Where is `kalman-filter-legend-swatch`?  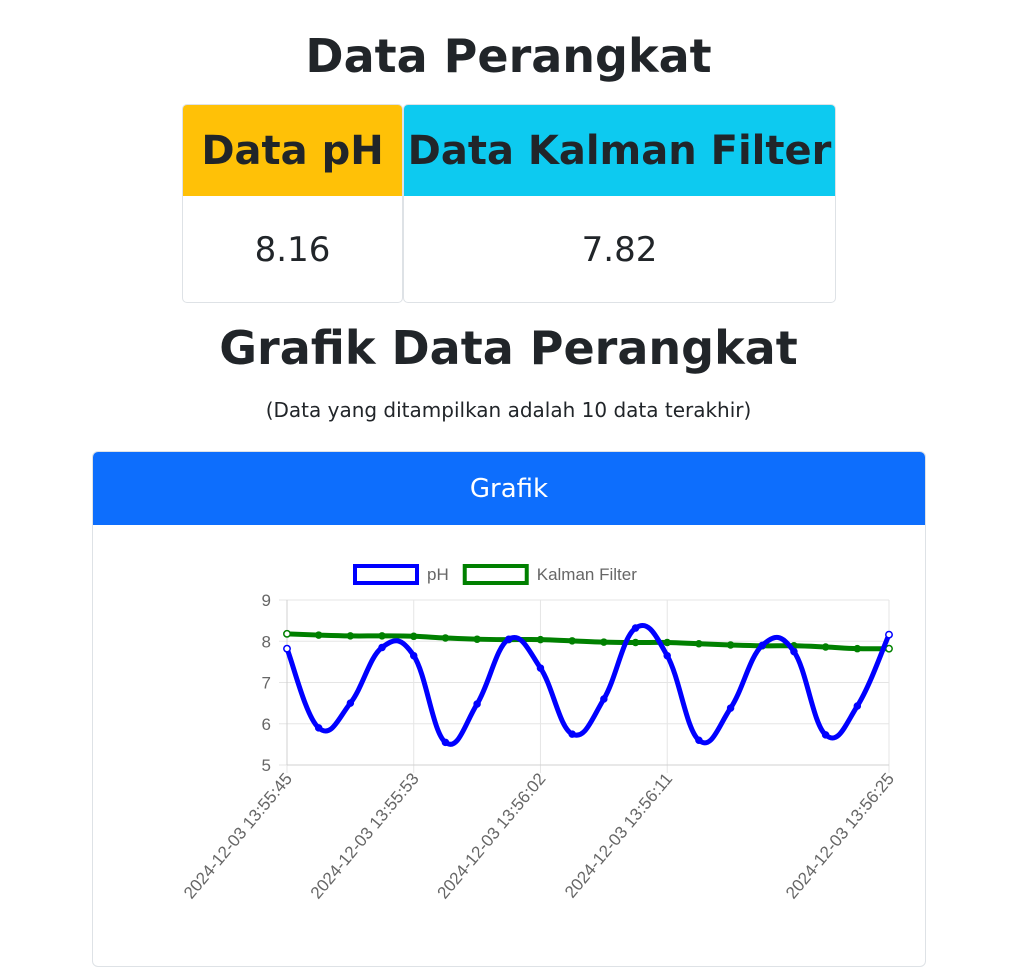 kalman-filter-legend-swatch is located at coordinates (495, 574).